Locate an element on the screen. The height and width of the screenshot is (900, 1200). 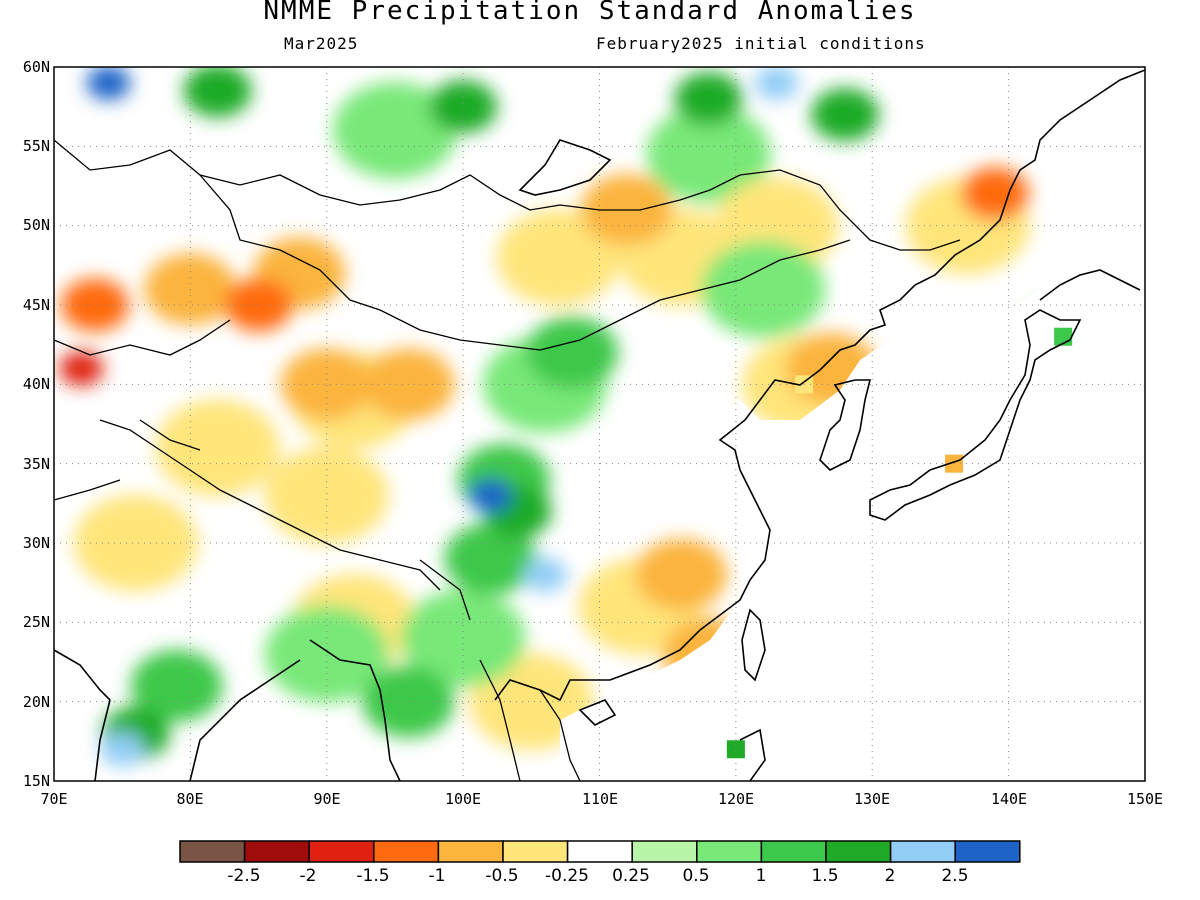
lat-tick-label: 40N is located at coordinates (36, 384).